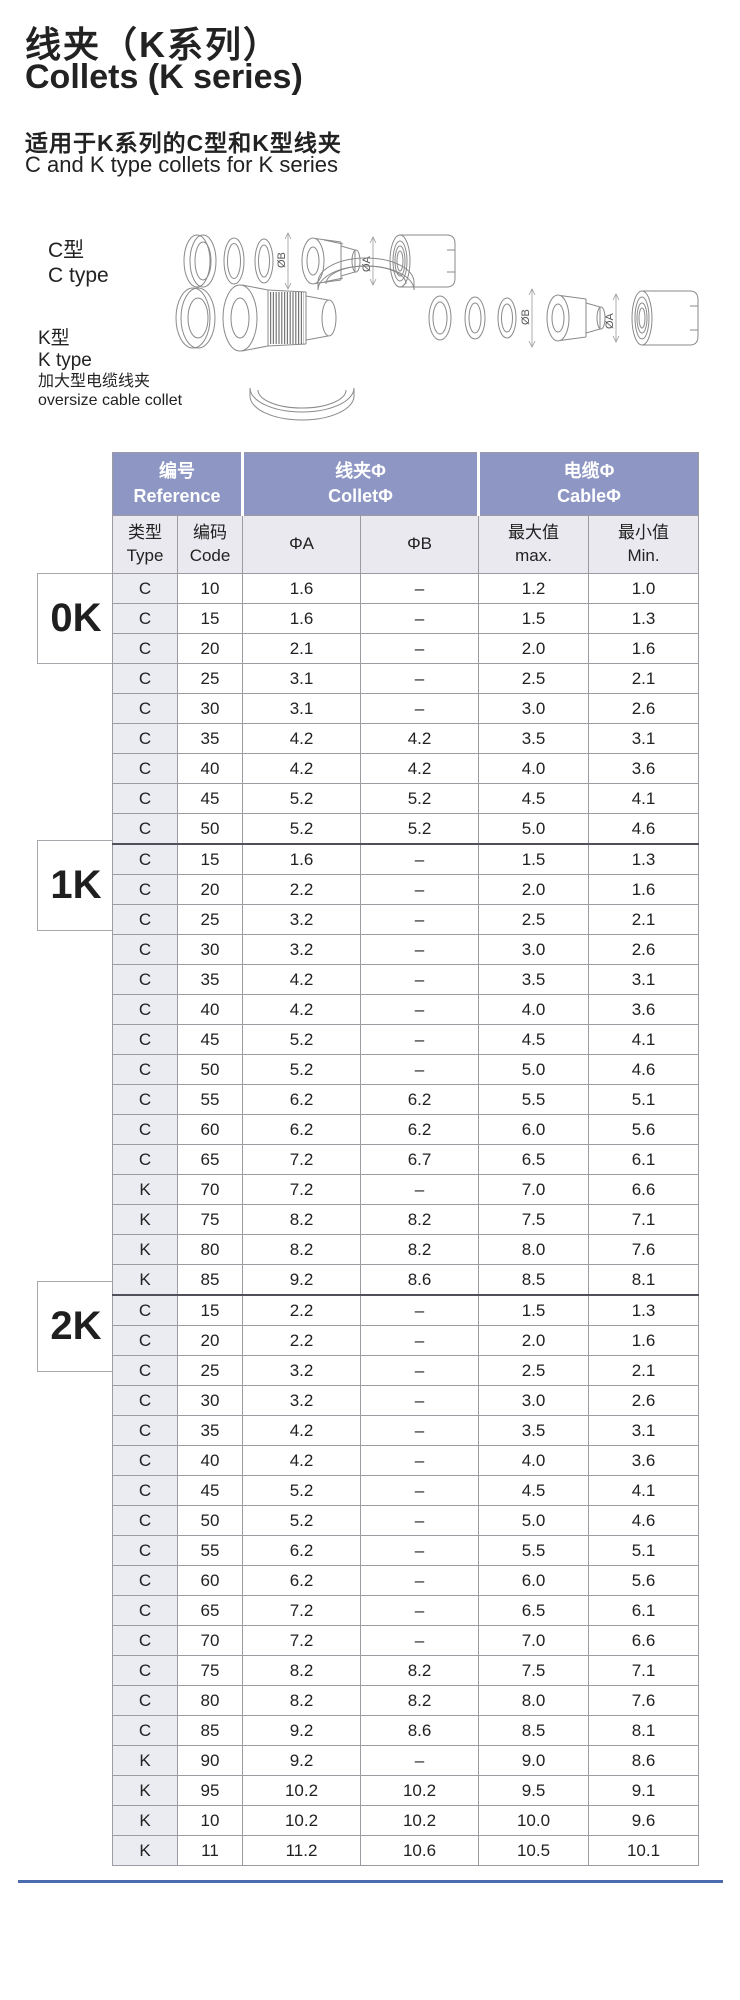 This screenshot has height=2000, width=740. I want to click on table-row: C 65 7.2 6.7 6.5 6.1, so click(406, 1159).